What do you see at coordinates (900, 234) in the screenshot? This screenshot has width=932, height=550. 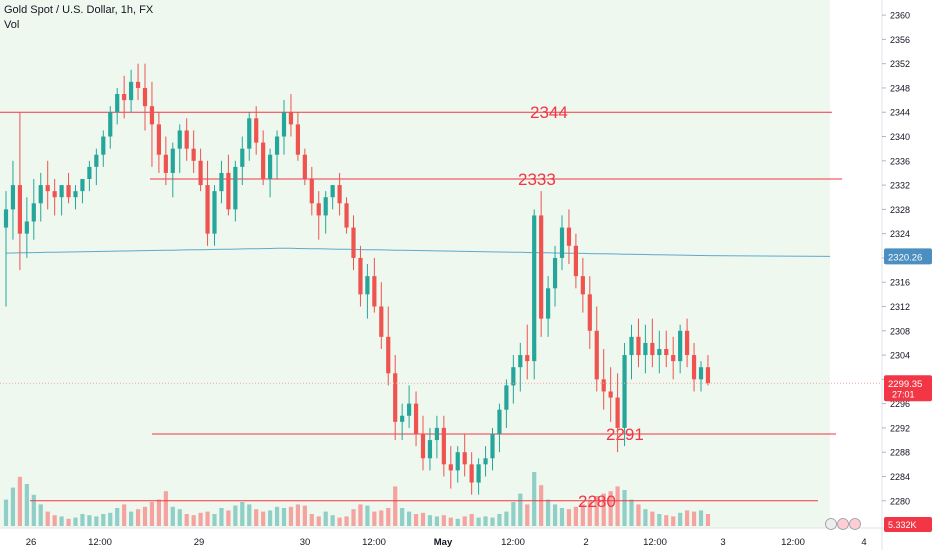 I see `y-tick-label: 2324` at bounding box center [900, 234].